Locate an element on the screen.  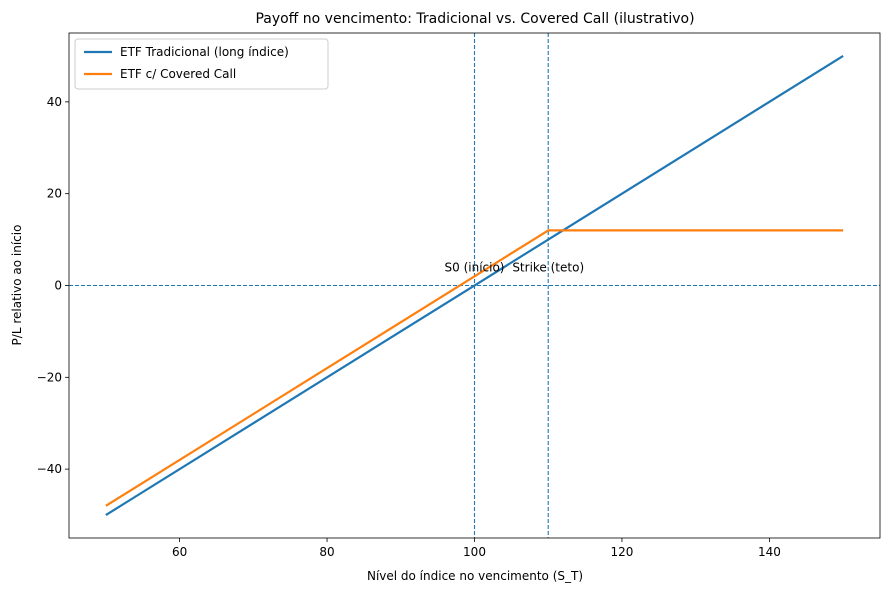
x-axis-label: Nível do índice no vencimento (S_T) is located at coordinates (475, 576).